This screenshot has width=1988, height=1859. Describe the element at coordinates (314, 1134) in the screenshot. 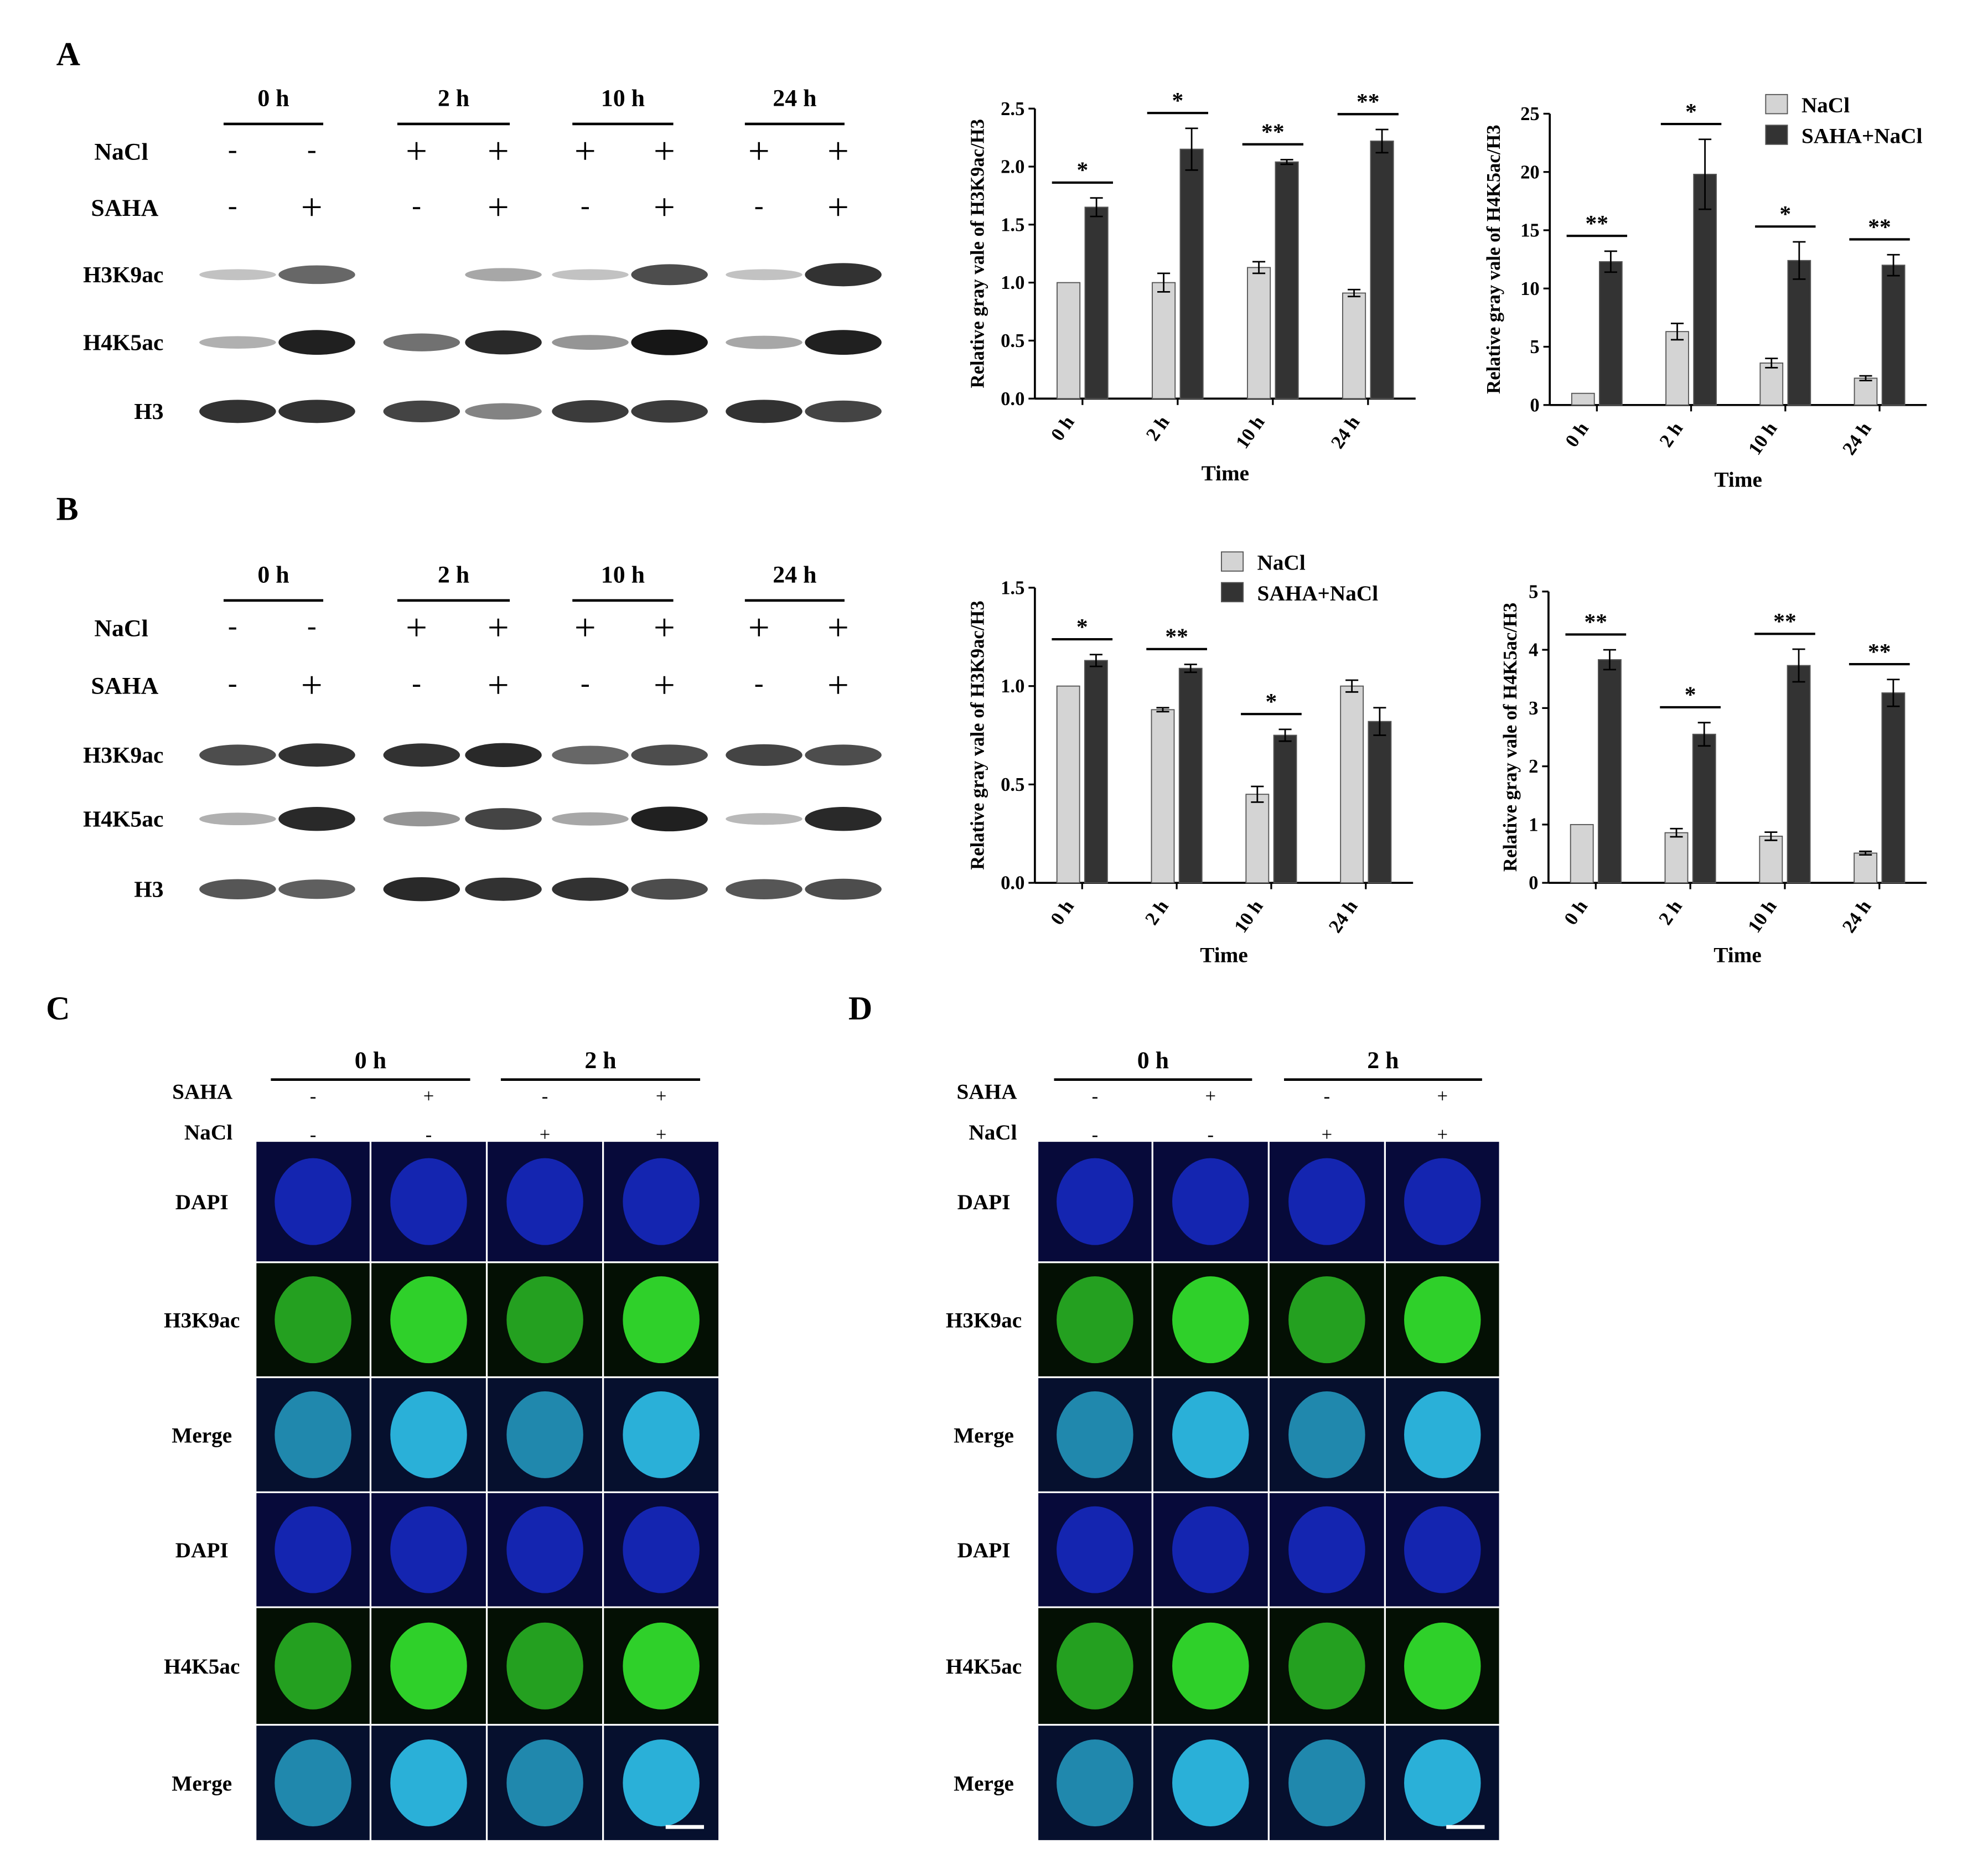

I see `if-nacl-sign: -` at that location.